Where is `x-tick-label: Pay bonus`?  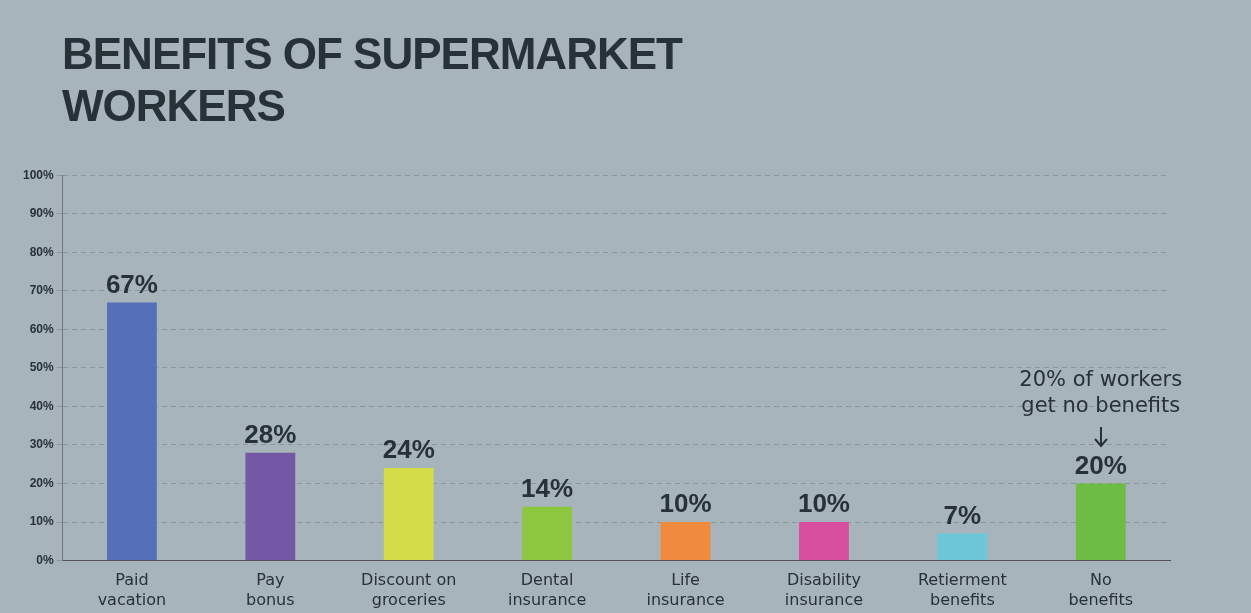 x-tick-label: Pay bonus is located at coordinates (270, 589).